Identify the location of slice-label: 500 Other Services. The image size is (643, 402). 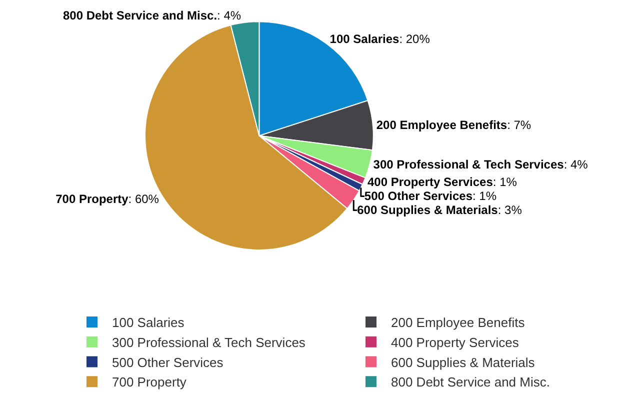
(418, 196).